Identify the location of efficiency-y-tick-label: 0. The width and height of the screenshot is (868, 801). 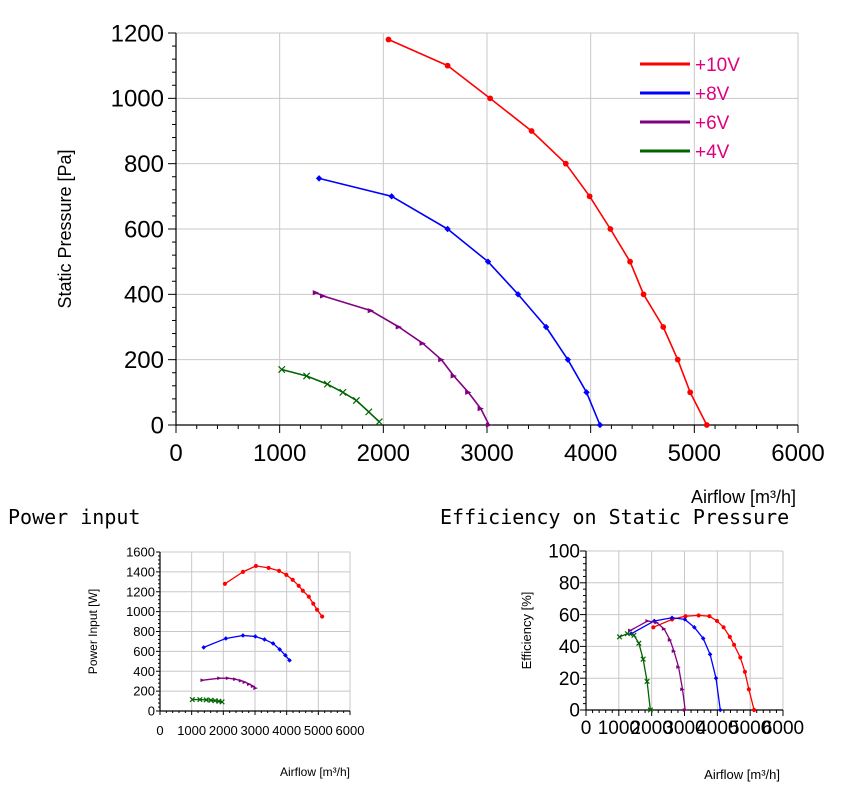
(574, 711).